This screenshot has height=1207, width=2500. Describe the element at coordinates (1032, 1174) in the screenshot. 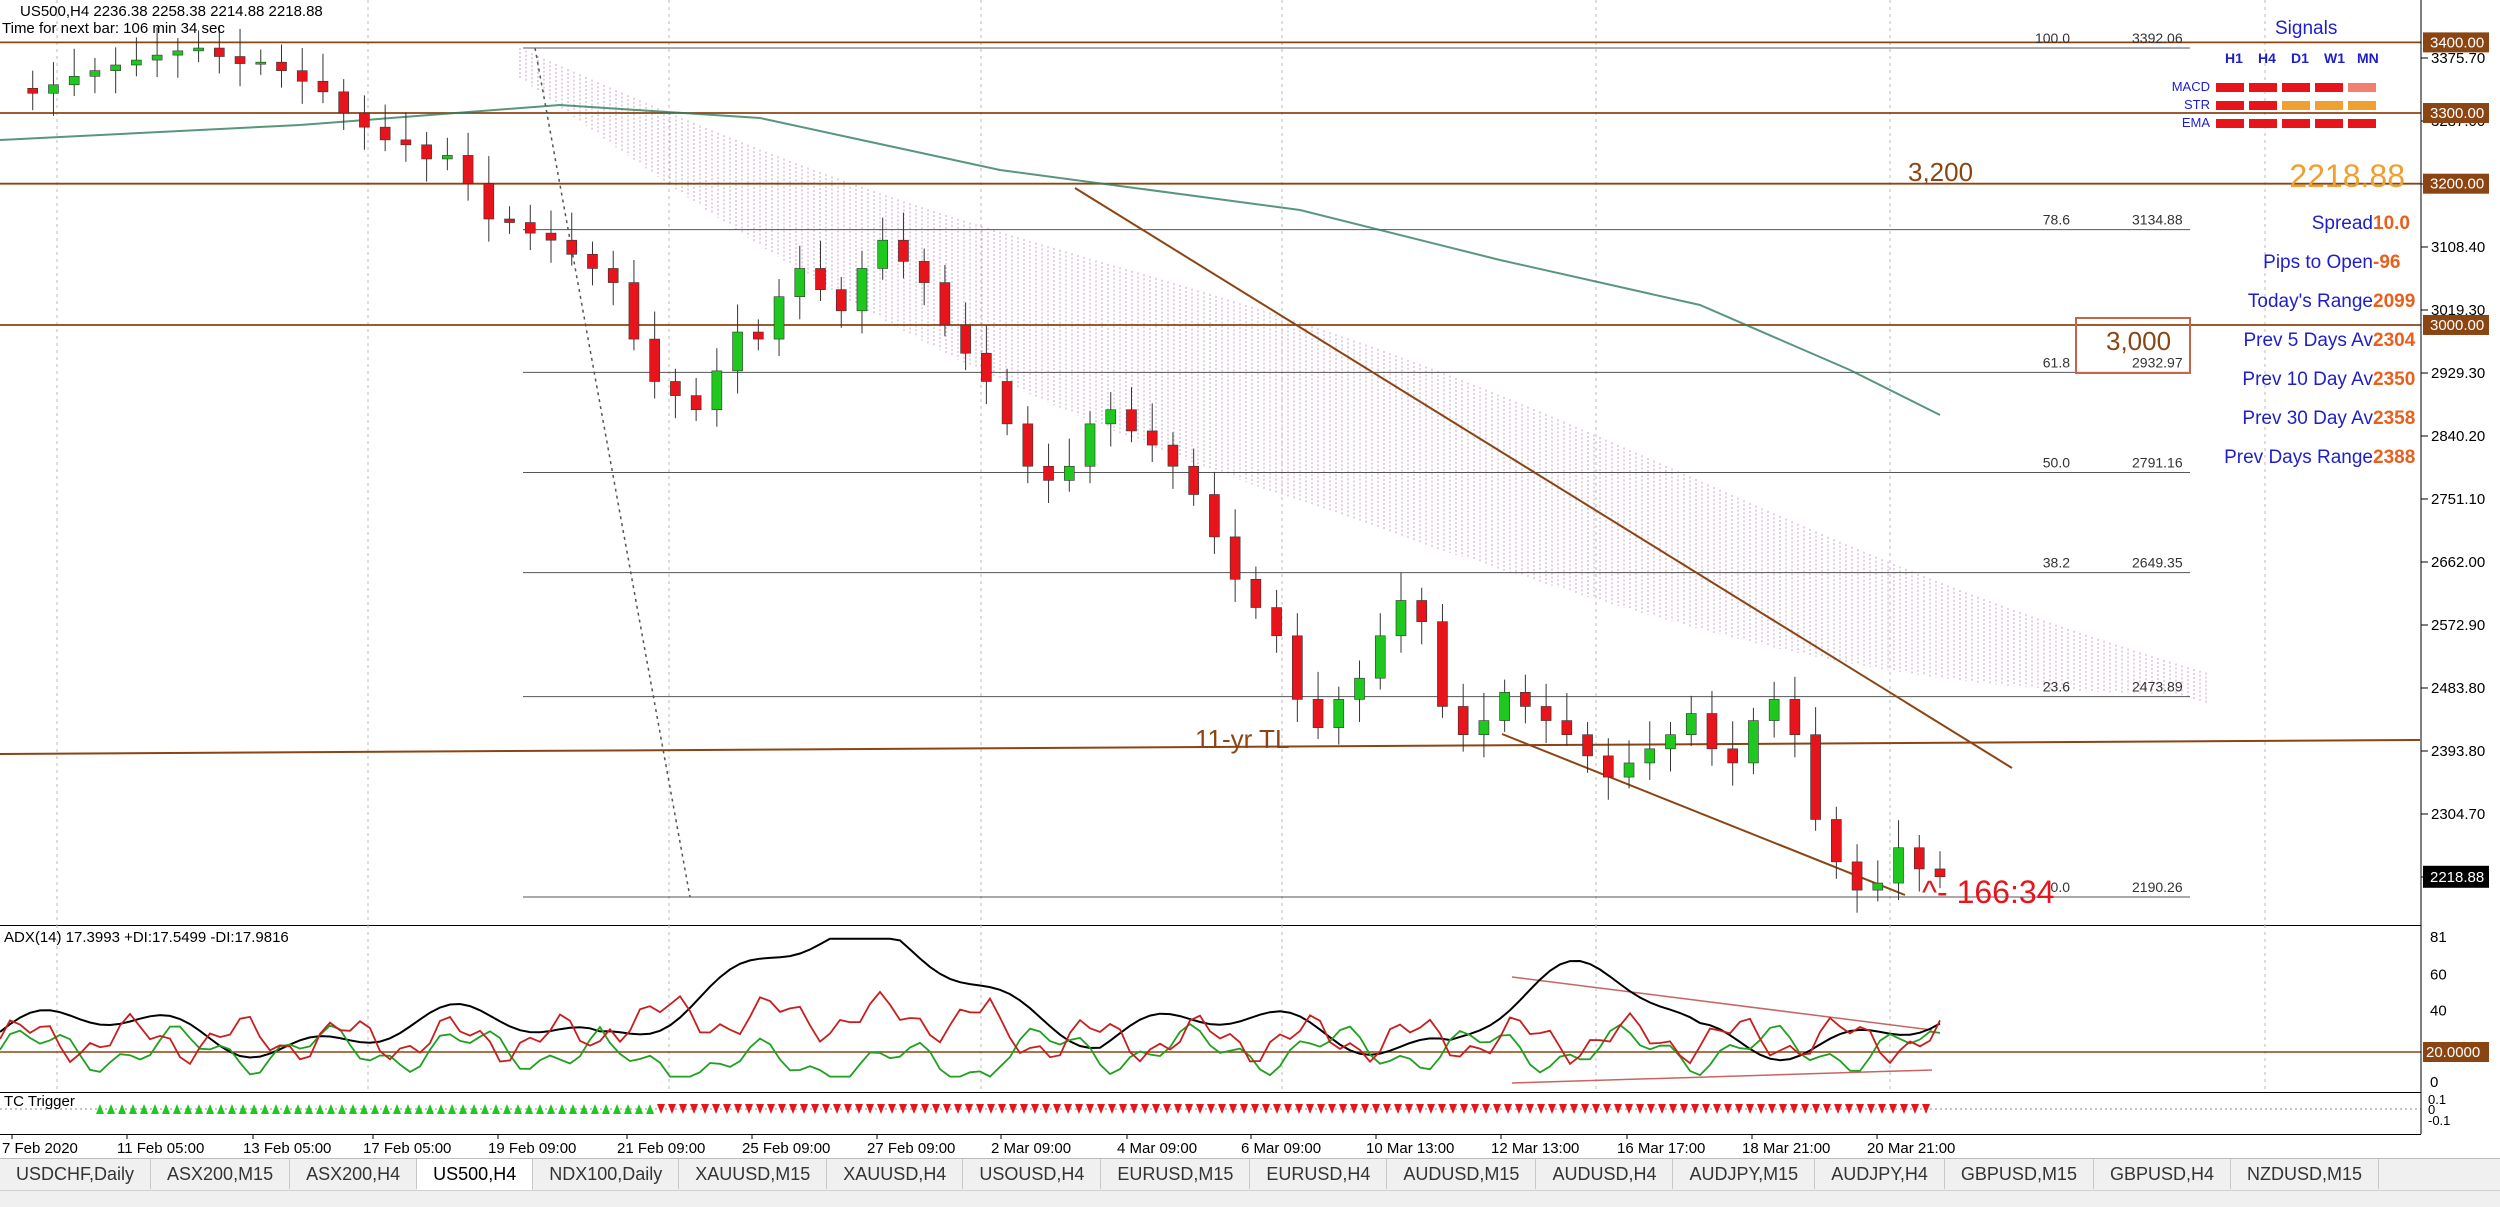

I see `tab-usousd-h4: USOUSD,H4` at that location.